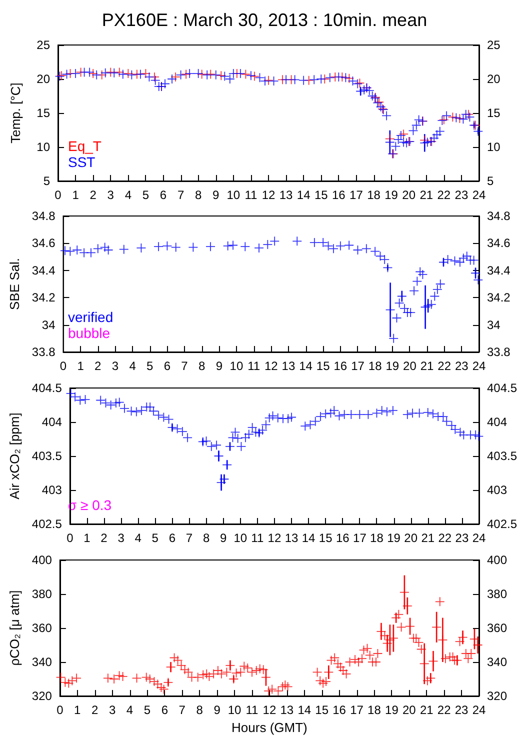 Image resolution: width=529 pixels, height=739 pixels. I want to click on y2-tick-label: 34.2, so click(499, 297).